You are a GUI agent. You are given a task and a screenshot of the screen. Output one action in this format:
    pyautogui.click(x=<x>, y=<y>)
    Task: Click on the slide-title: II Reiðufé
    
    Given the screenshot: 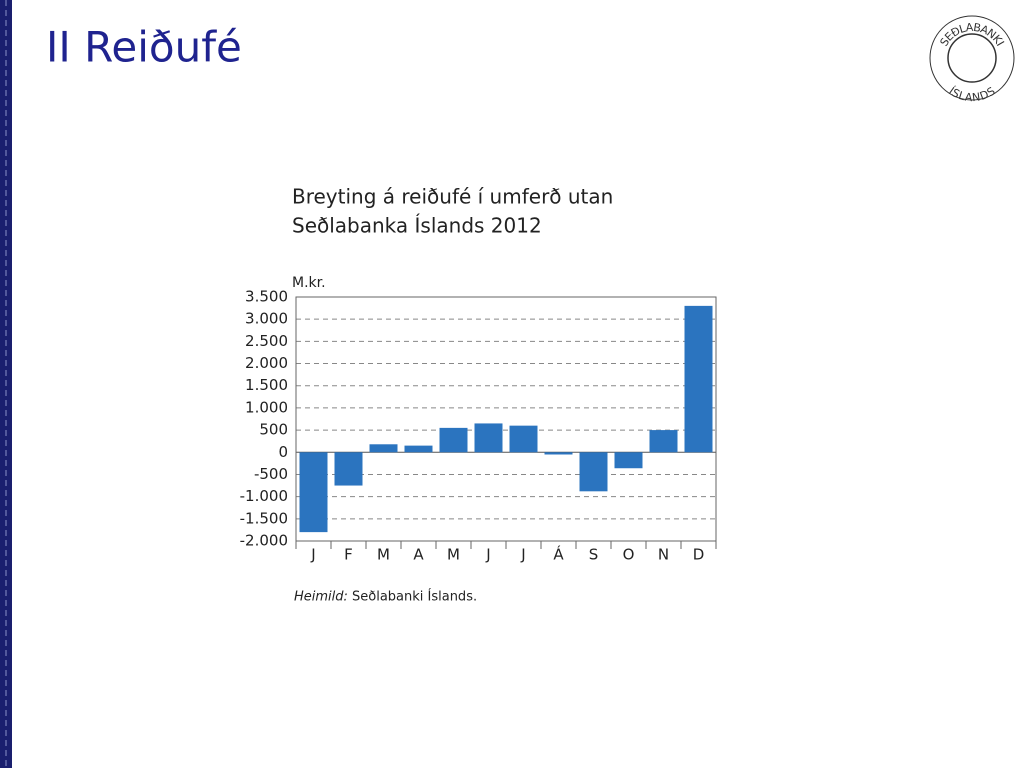 What is the action you would take?
    pyautogui.click(x=144, y=47)
    